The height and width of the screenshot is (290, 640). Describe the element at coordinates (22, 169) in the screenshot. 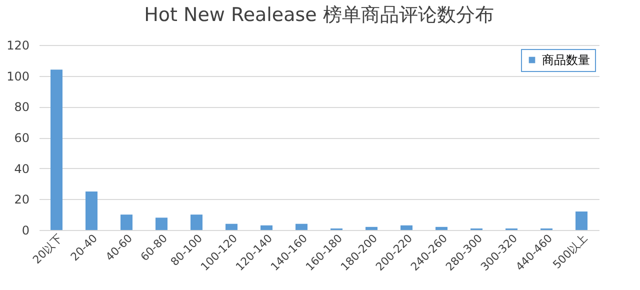

I see `y-tick-label: 40` at that location.